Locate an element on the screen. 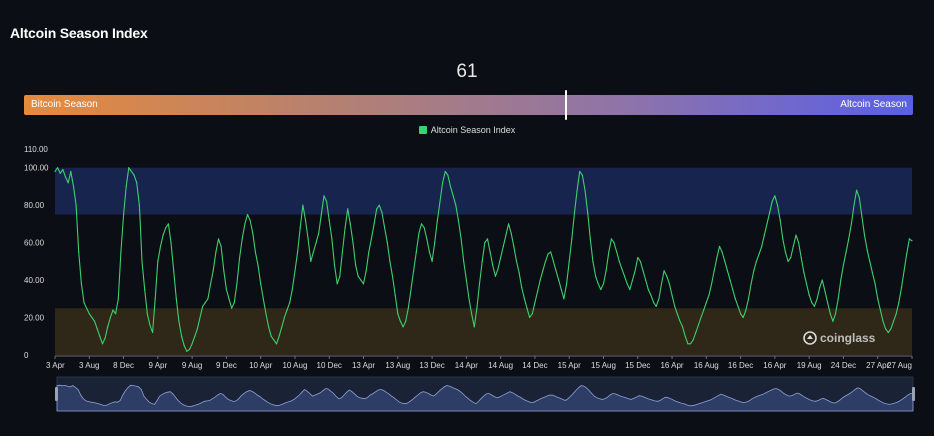 This screenshot has width=934, height=436. x-tick-label: 10 Aug is located at coordinates (294, 365).